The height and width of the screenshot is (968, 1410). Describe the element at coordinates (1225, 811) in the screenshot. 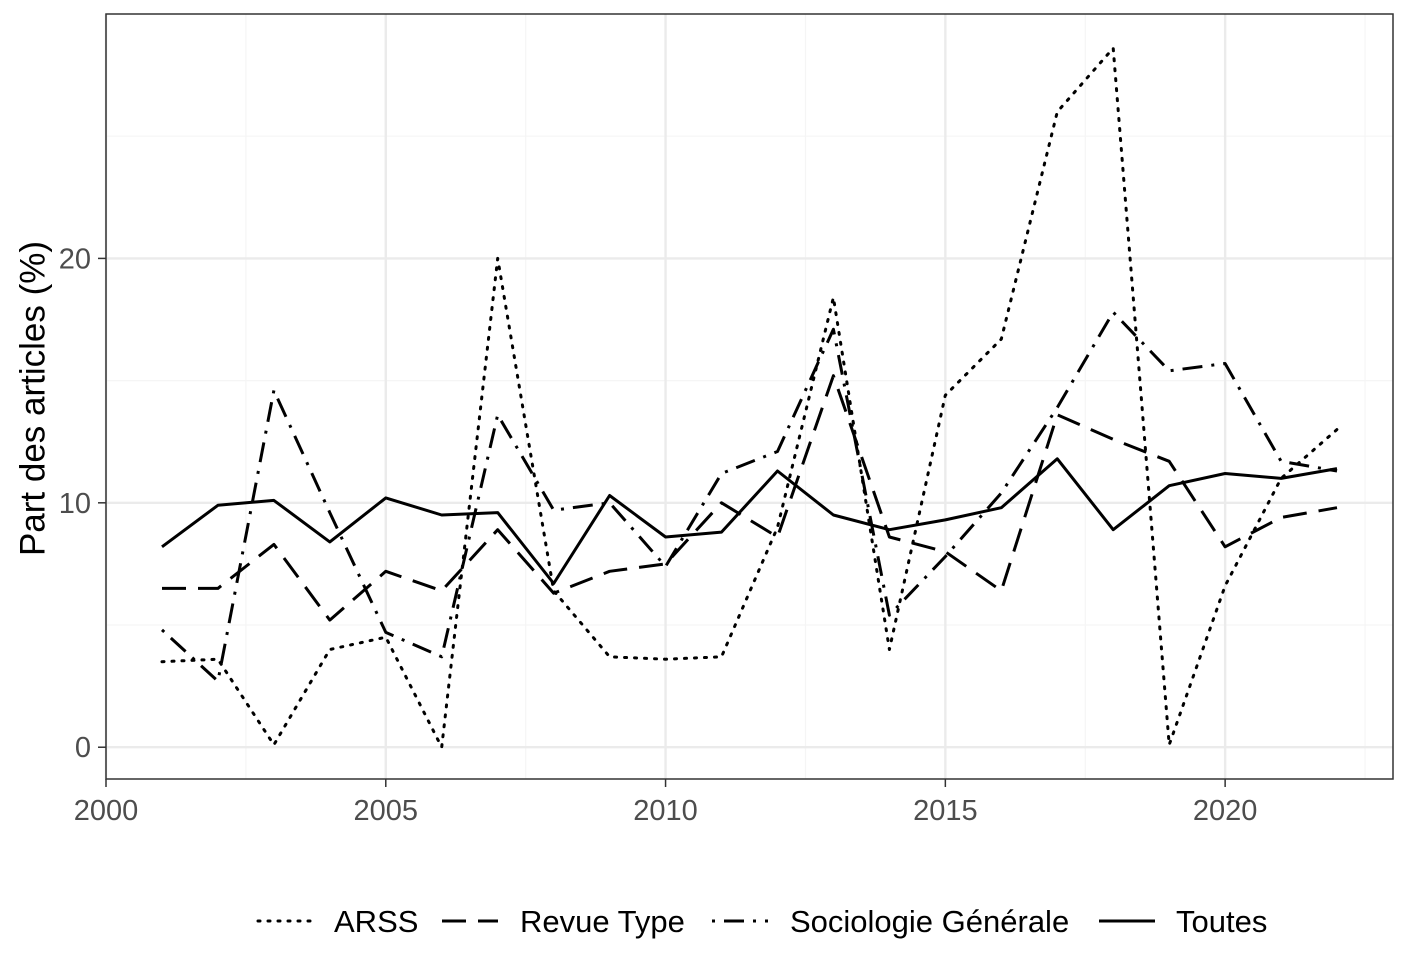

I see `x-tick-label: 2020` at that location.